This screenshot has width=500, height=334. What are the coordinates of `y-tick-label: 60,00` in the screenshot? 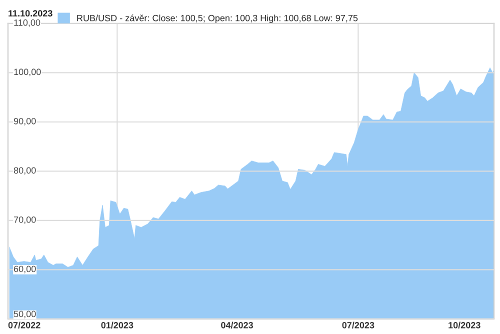 It's located at (25, 270).